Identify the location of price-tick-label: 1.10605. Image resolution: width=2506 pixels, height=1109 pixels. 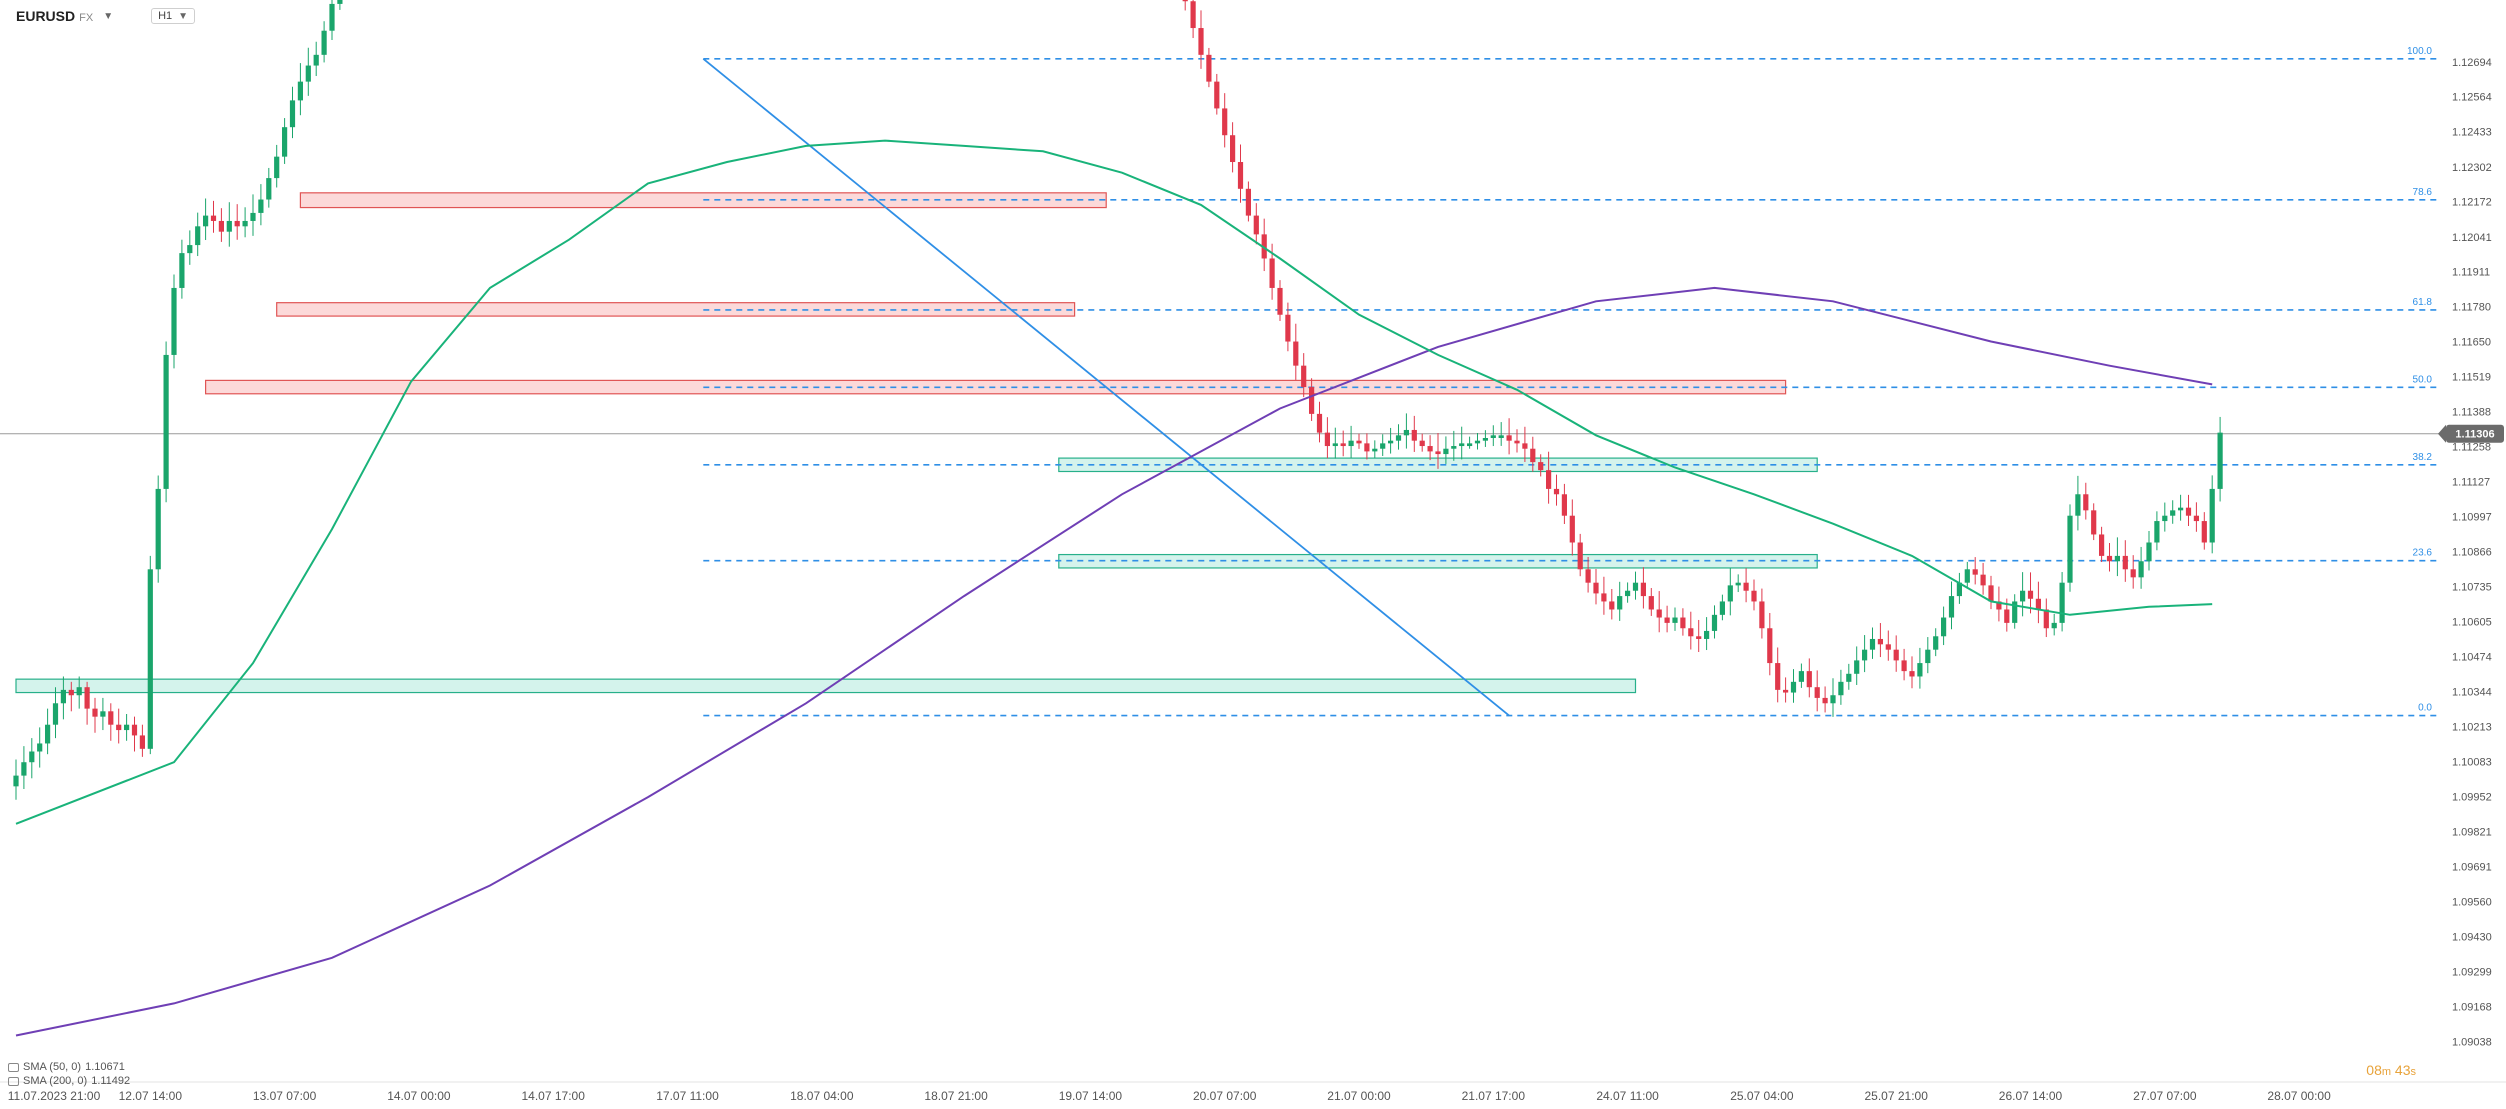
(2472, 623).